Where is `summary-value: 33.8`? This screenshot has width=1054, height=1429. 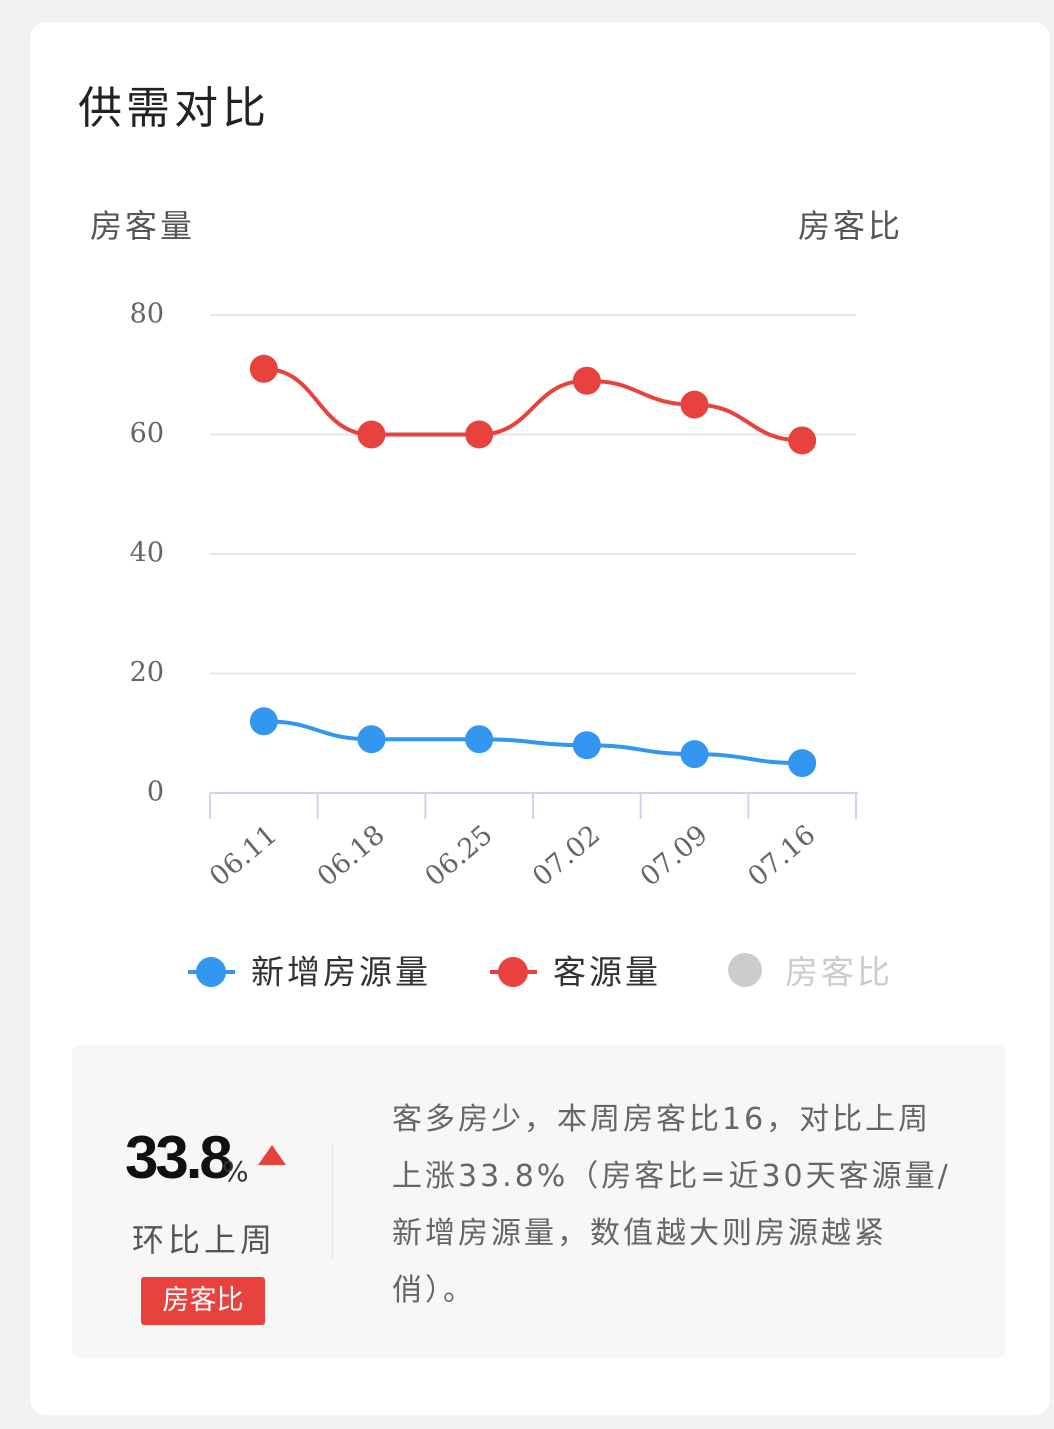
summary-value: 33.8 is located at coordinates (179, 1157).